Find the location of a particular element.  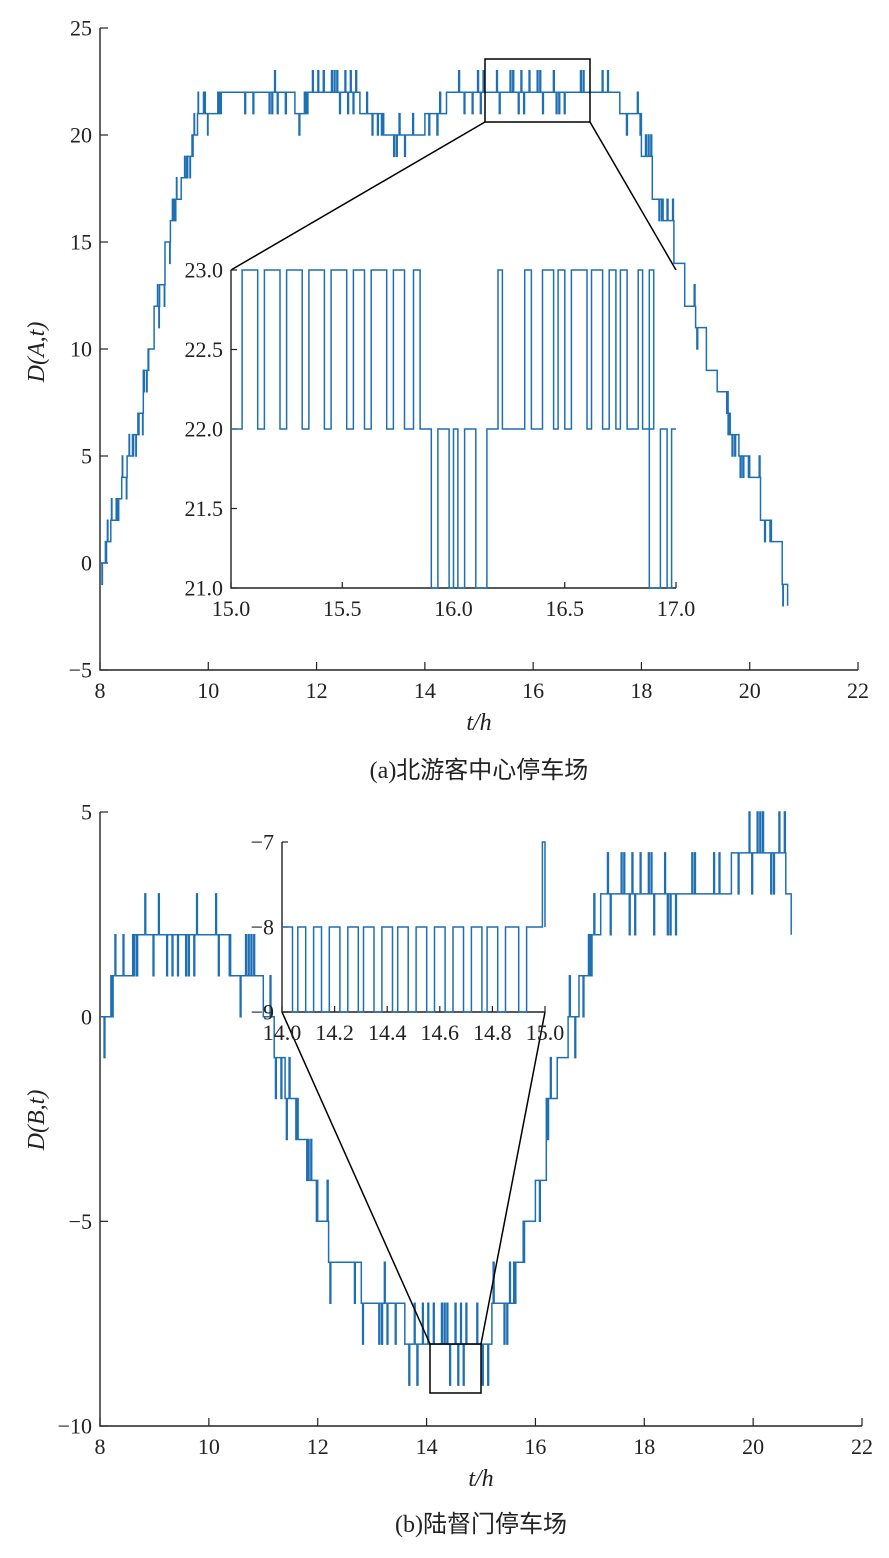

chart-a-ylabel: D(A,t) is located at coordinates (37, 353).